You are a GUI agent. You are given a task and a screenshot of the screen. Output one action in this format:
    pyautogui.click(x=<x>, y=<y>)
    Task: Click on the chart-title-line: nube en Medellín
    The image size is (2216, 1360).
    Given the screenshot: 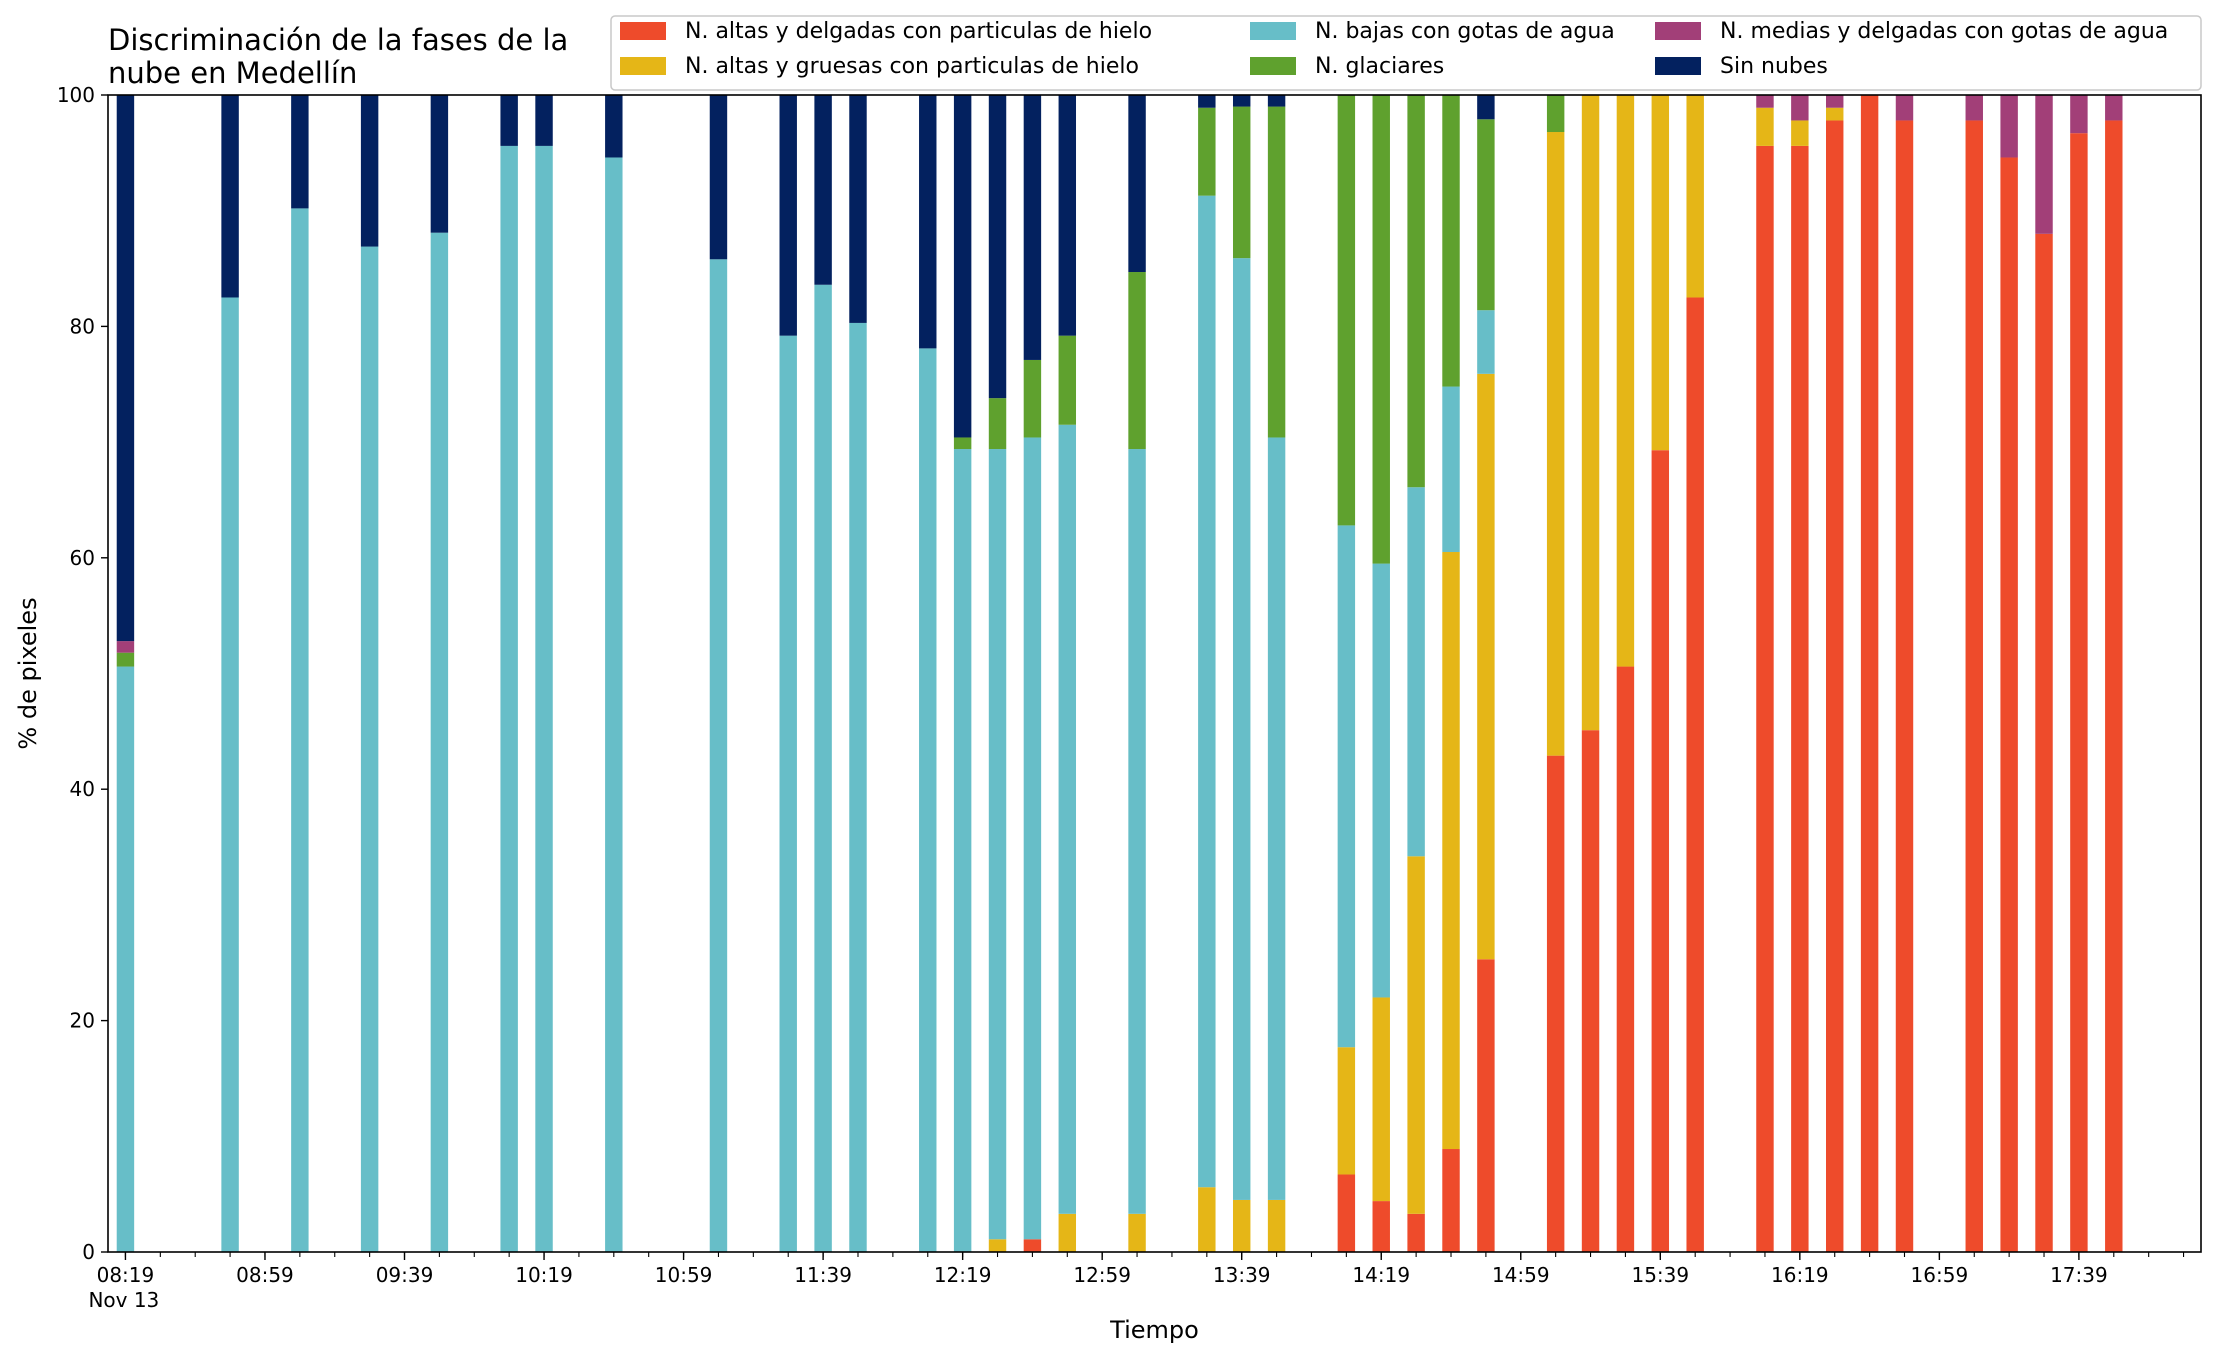 What is the action you would take?
    pyautogui.click(x=232, y=73)
    